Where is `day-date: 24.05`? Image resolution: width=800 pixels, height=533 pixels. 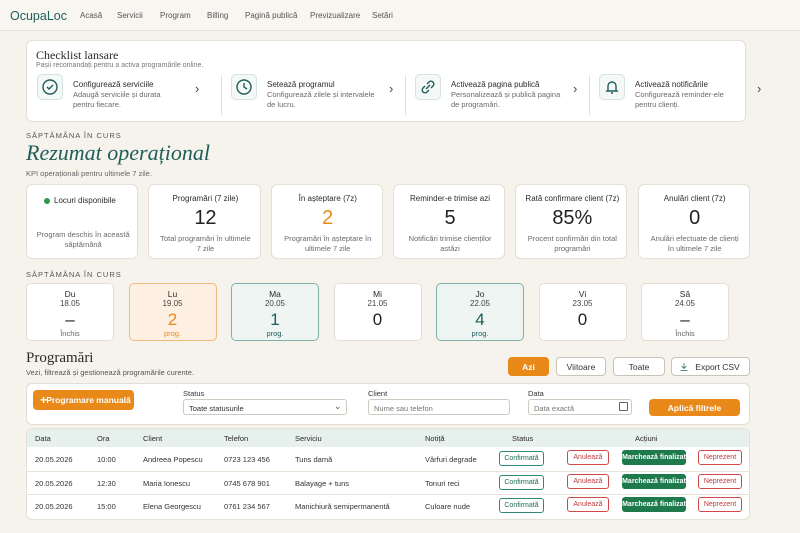
day-date: 24.05 is located at coordinates (685, 303).